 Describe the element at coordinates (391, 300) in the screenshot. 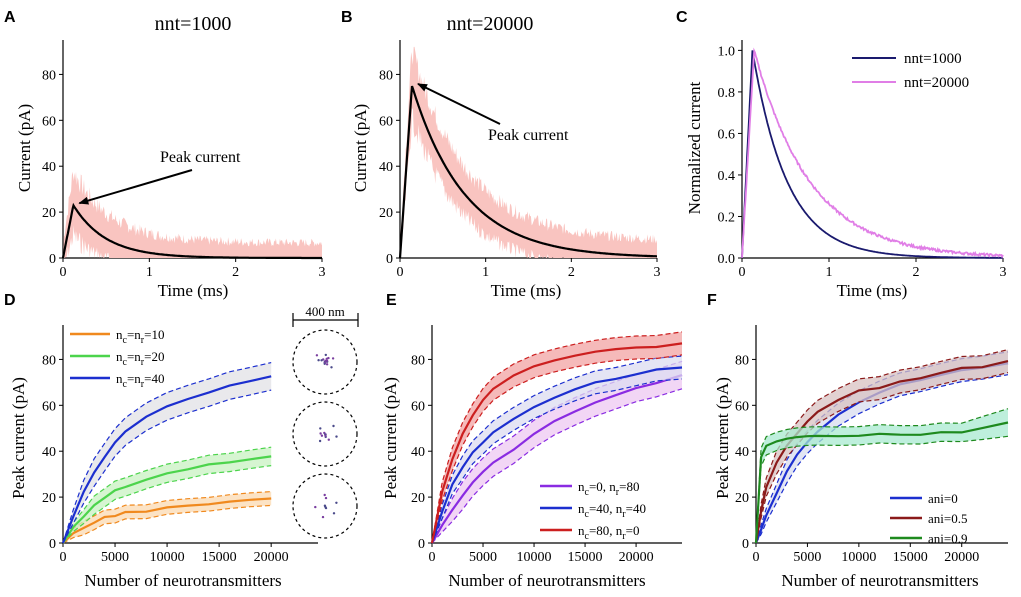

I see `panel-letter-E: E` at that location.